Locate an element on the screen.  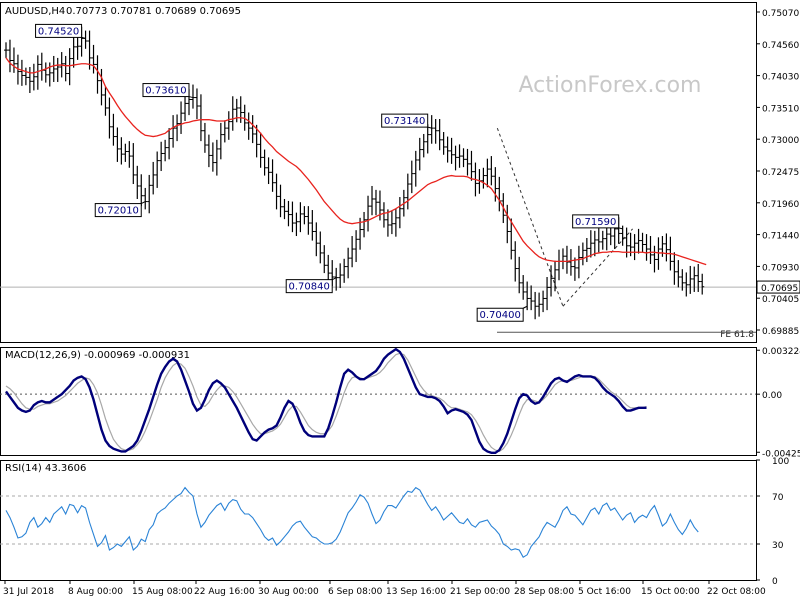
macd-y-label: 0.003224 is located at coordinates (781, 352).